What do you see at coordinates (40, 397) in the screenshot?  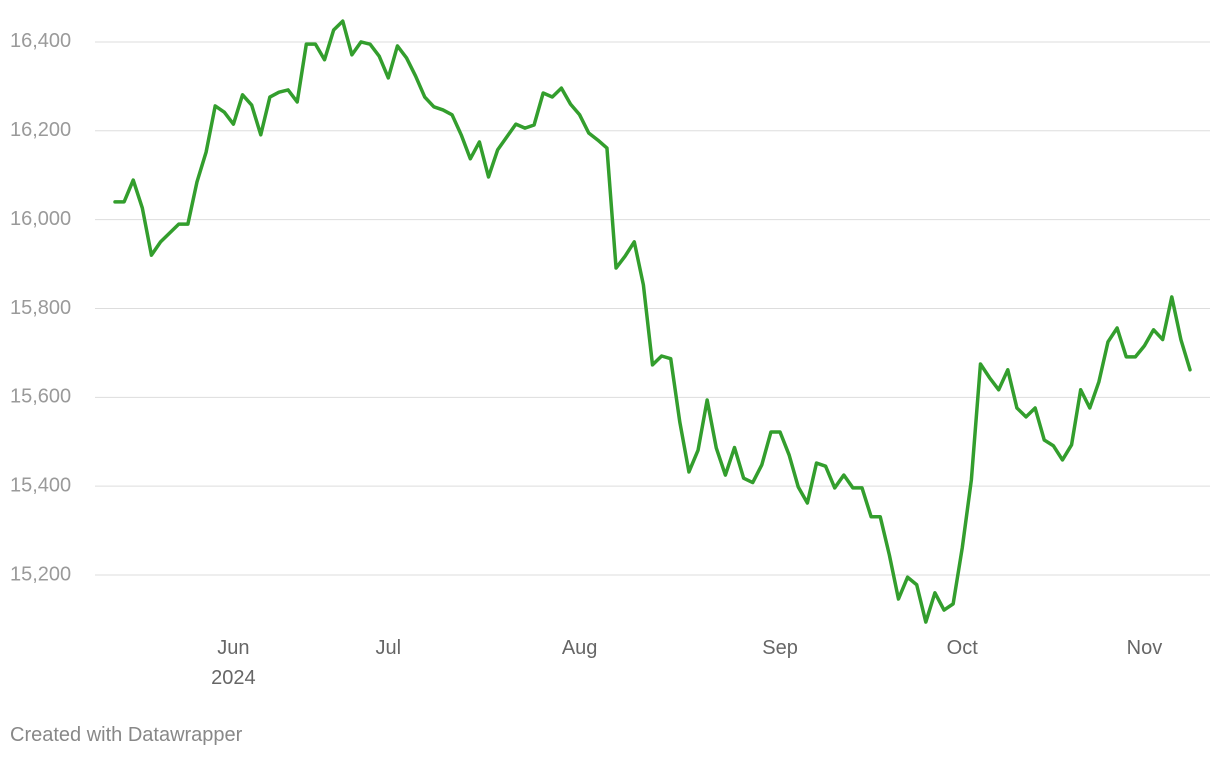 I see `y-tick-label: 15,600` at bounding box center [40, 397].